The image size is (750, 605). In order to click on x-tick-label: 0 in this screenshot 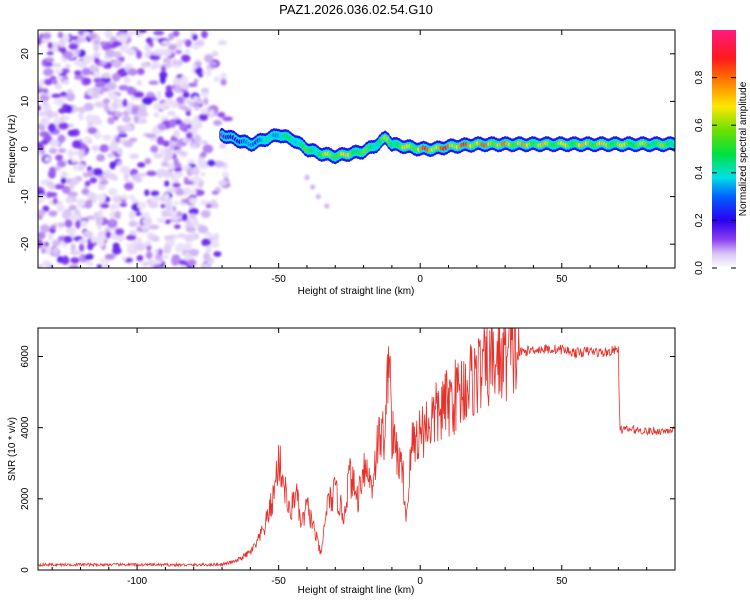, I will do `click(420, 279)`.